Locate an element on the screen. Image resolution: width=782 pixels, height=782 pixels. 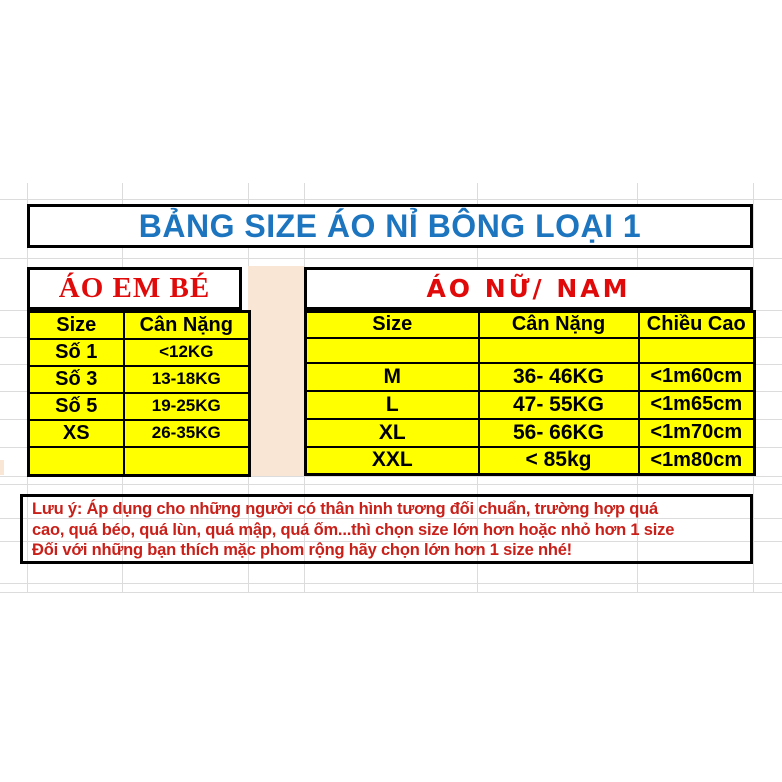
adult-table-title: ÁO NỮ/ NAM is located at coordinates (528, 288).